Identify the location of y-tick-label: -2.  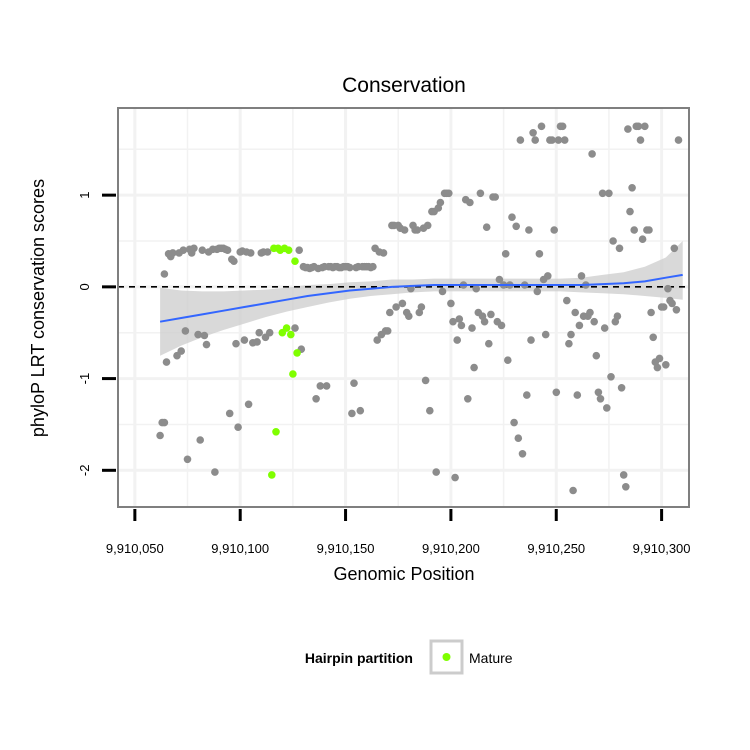
(84, 471).